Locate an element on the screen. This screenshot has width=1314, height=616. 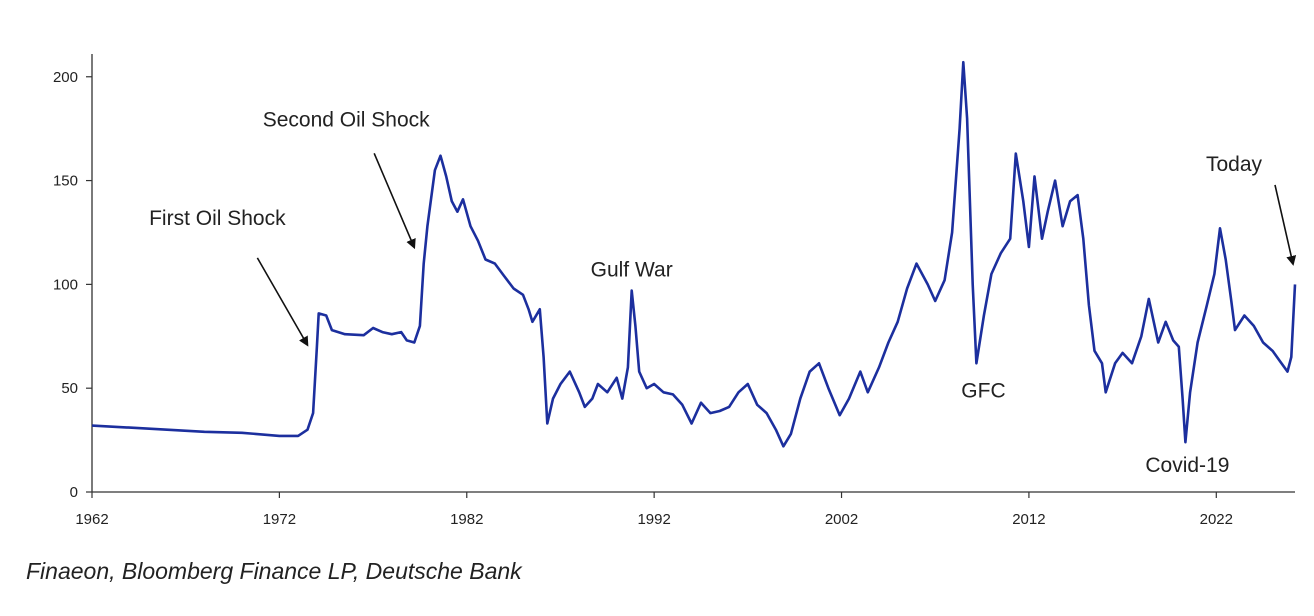
y-tick-label: 150 is located at coordinates (65, 181).